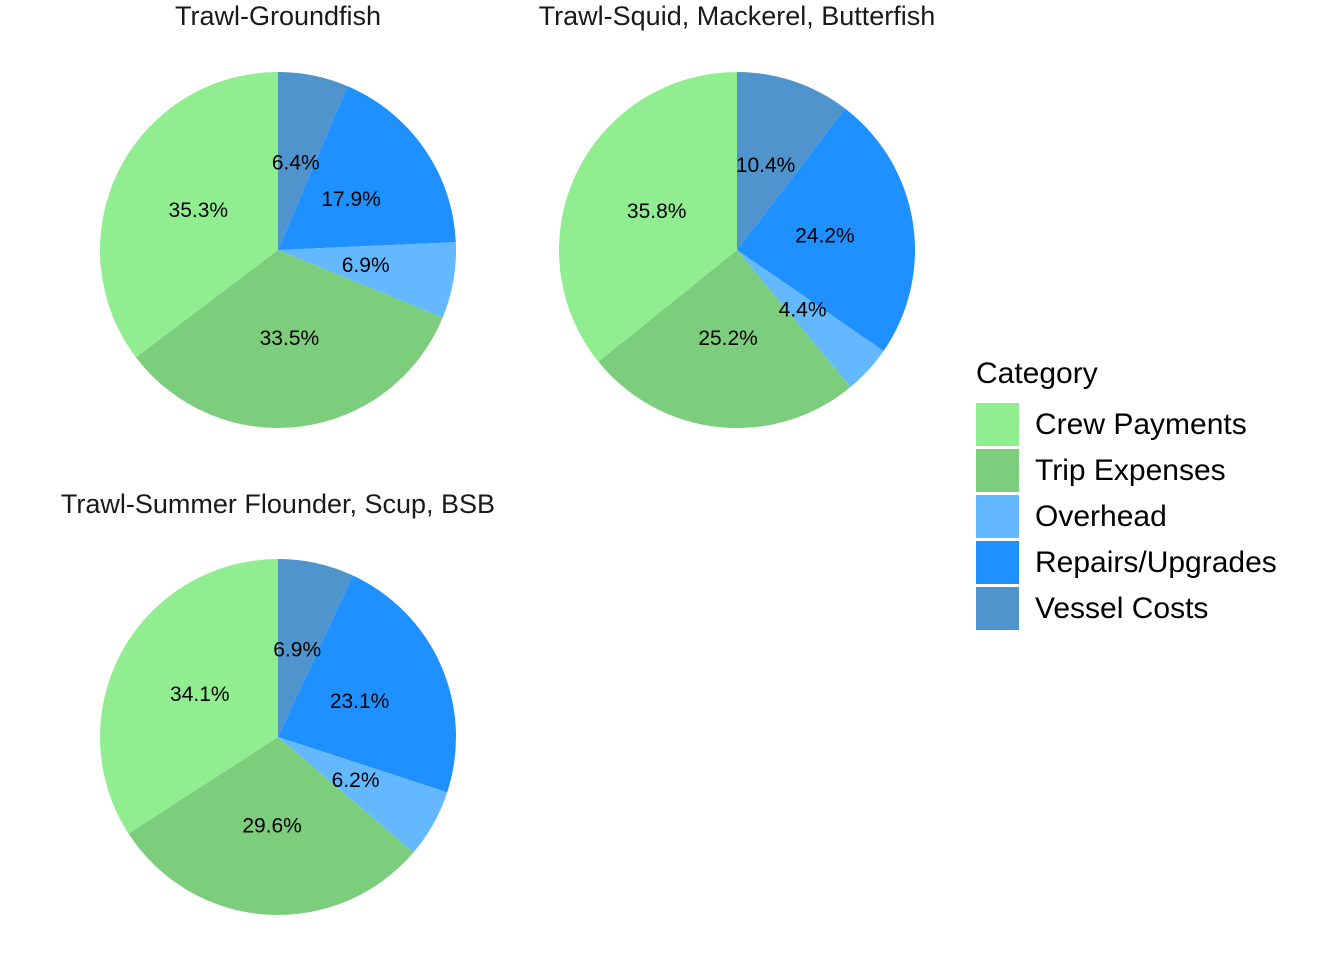 Image resolution: width=1344 pixels, height=960 pixels. I want to click on legend-swatch-trip-expenses, so click(997, 470).